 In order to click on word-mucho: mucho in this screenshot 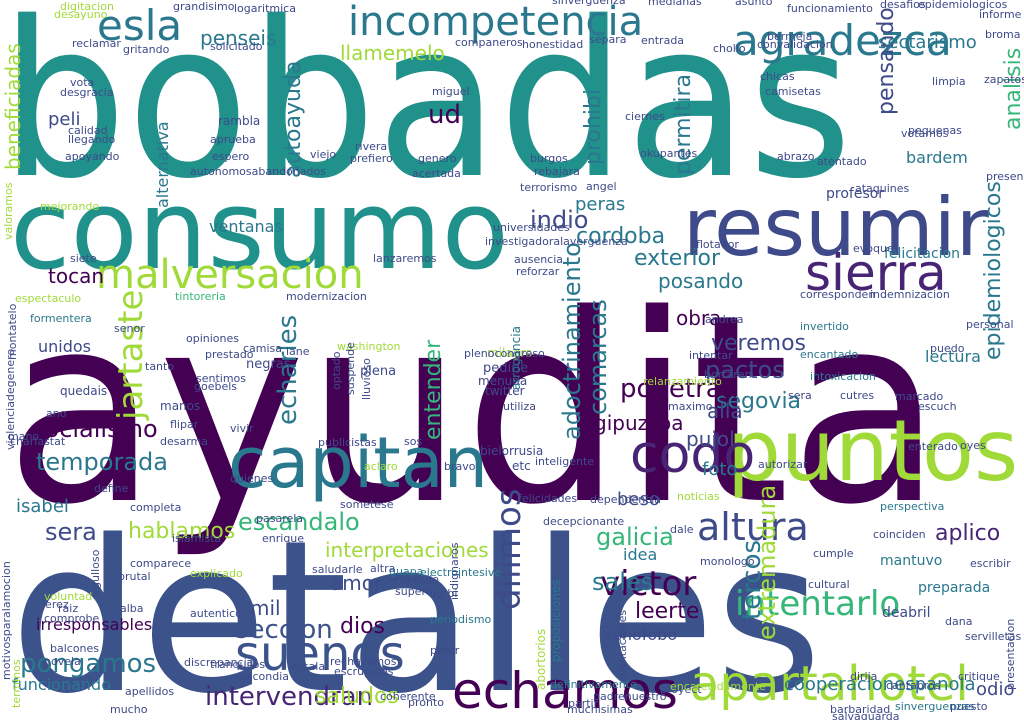, I will do `click(129, 709)`.